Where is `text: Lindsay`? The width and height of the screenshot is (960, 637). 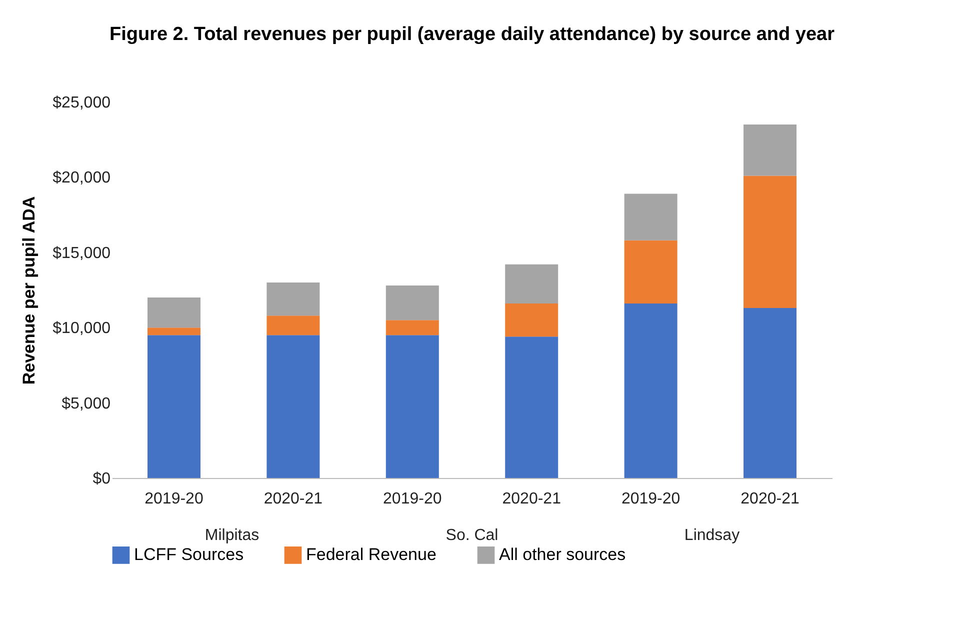
text: Lindsay is located at coordinates (712, 535).